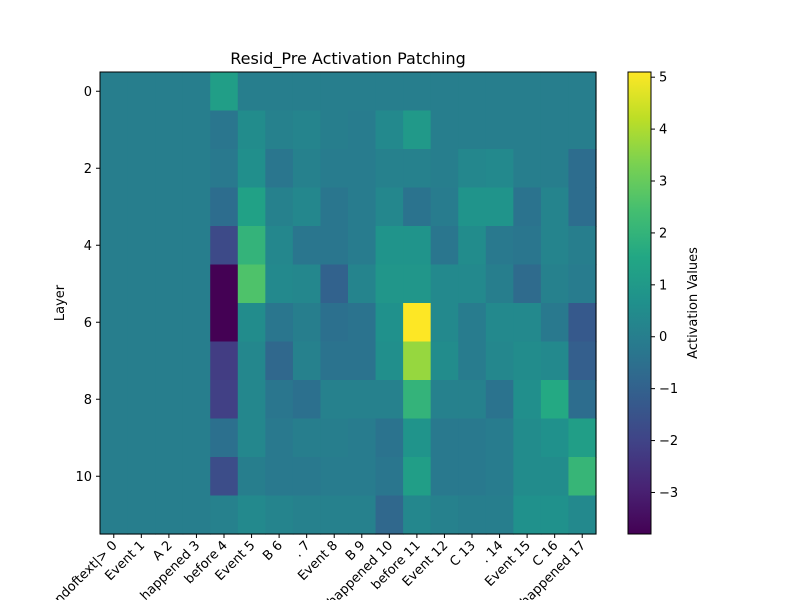 This screenshot has height=605, width=800. Describe the element at coordinates (693, 303) in the screenshot. I see `colorbar-label: Activation Values` at that location.